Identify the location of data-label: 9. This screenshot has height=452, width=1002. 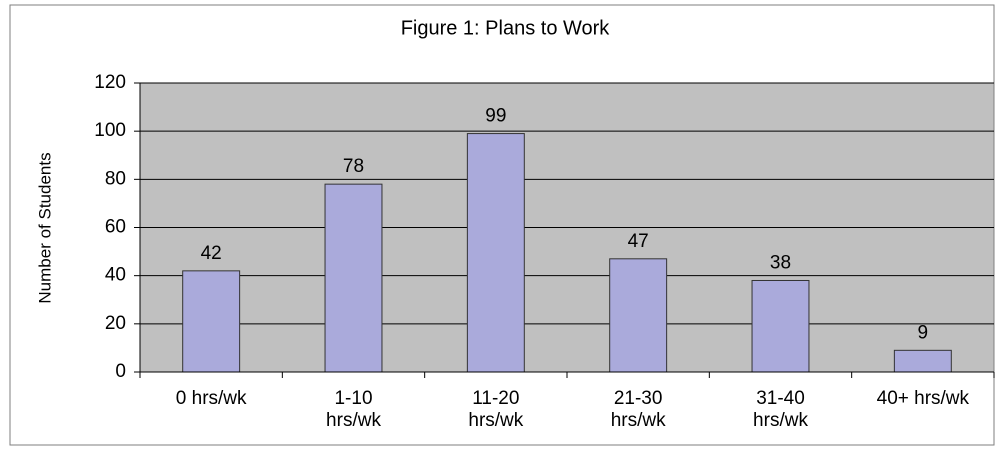
(923, 332).